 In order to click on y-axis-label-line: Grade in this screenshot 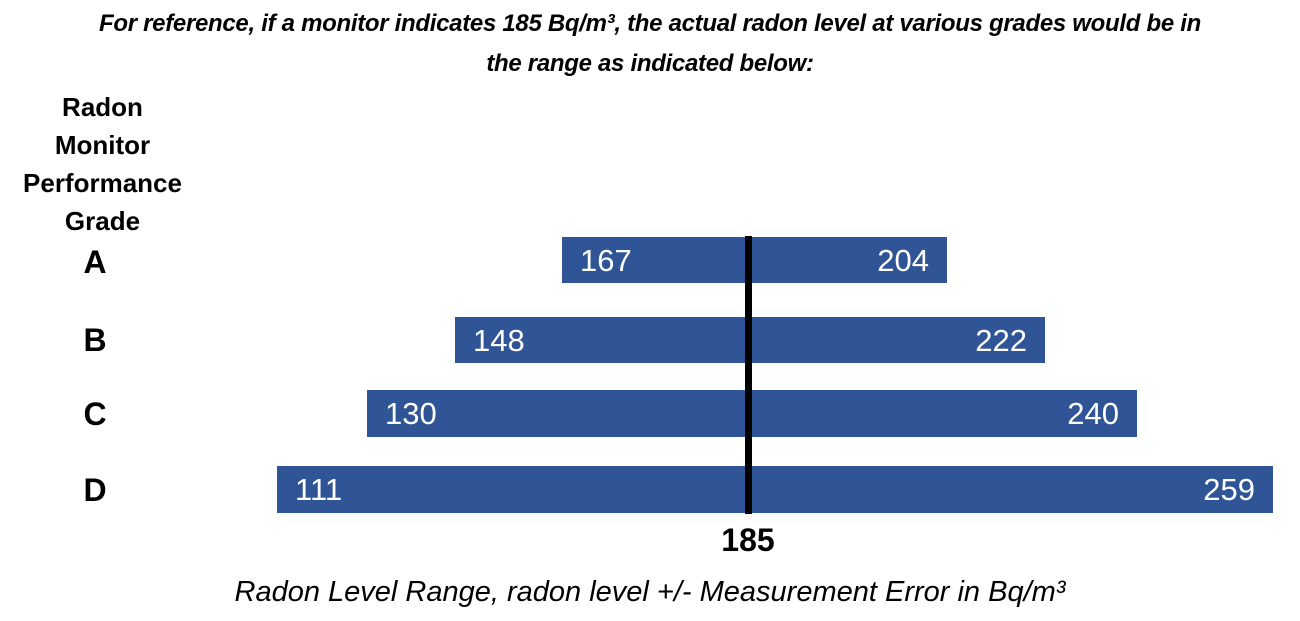, I will do `click(102, 221)`.